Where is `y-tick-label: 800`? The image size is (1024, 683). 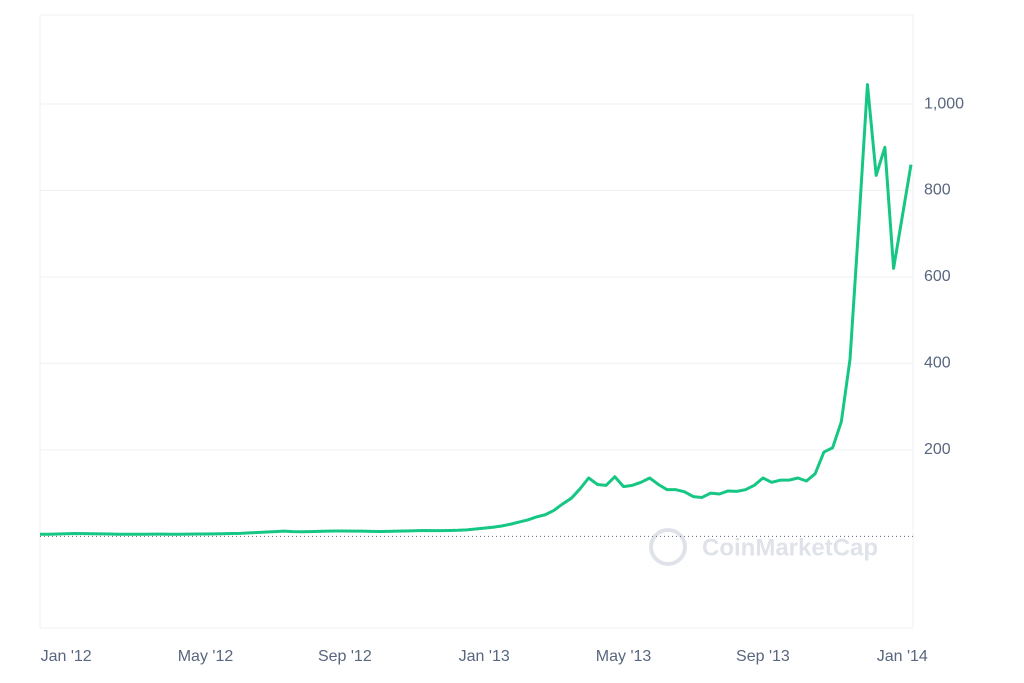
y-tick-label: 800 is located at coordinates (937, 190).